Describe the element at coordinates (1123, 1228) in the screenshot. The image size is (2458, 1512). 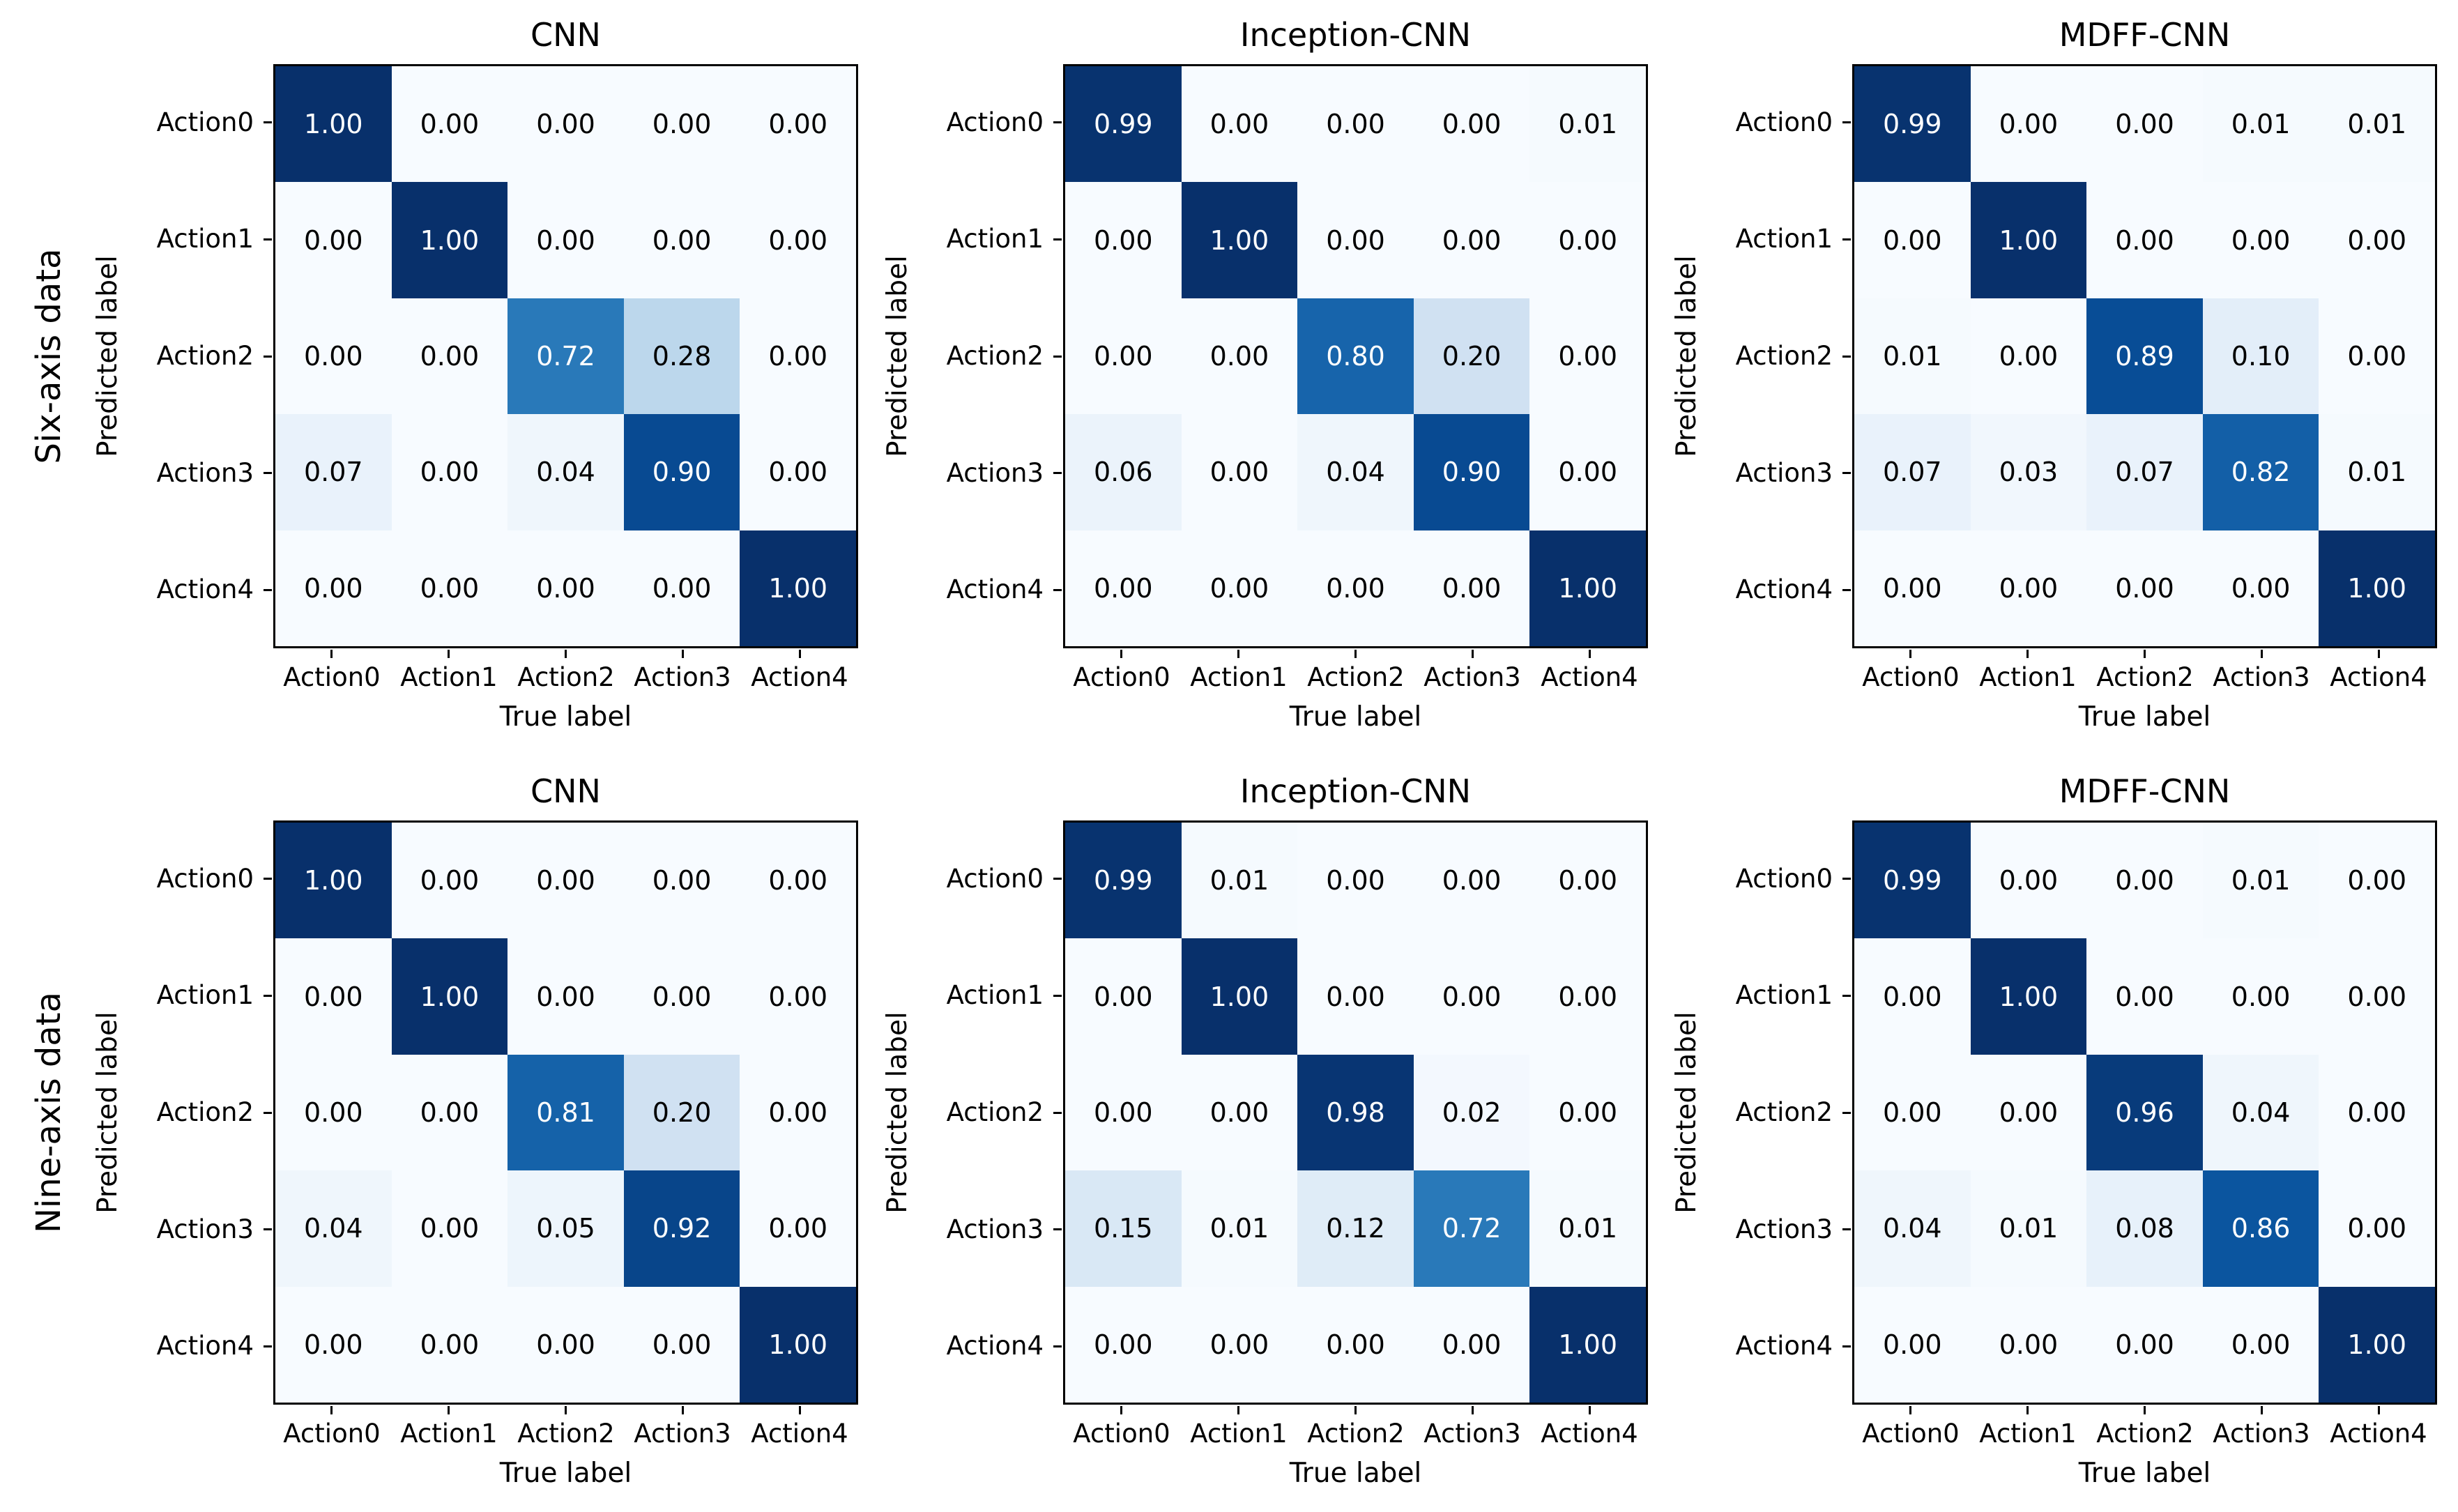
I see `cell-value: 0.15` at that location.